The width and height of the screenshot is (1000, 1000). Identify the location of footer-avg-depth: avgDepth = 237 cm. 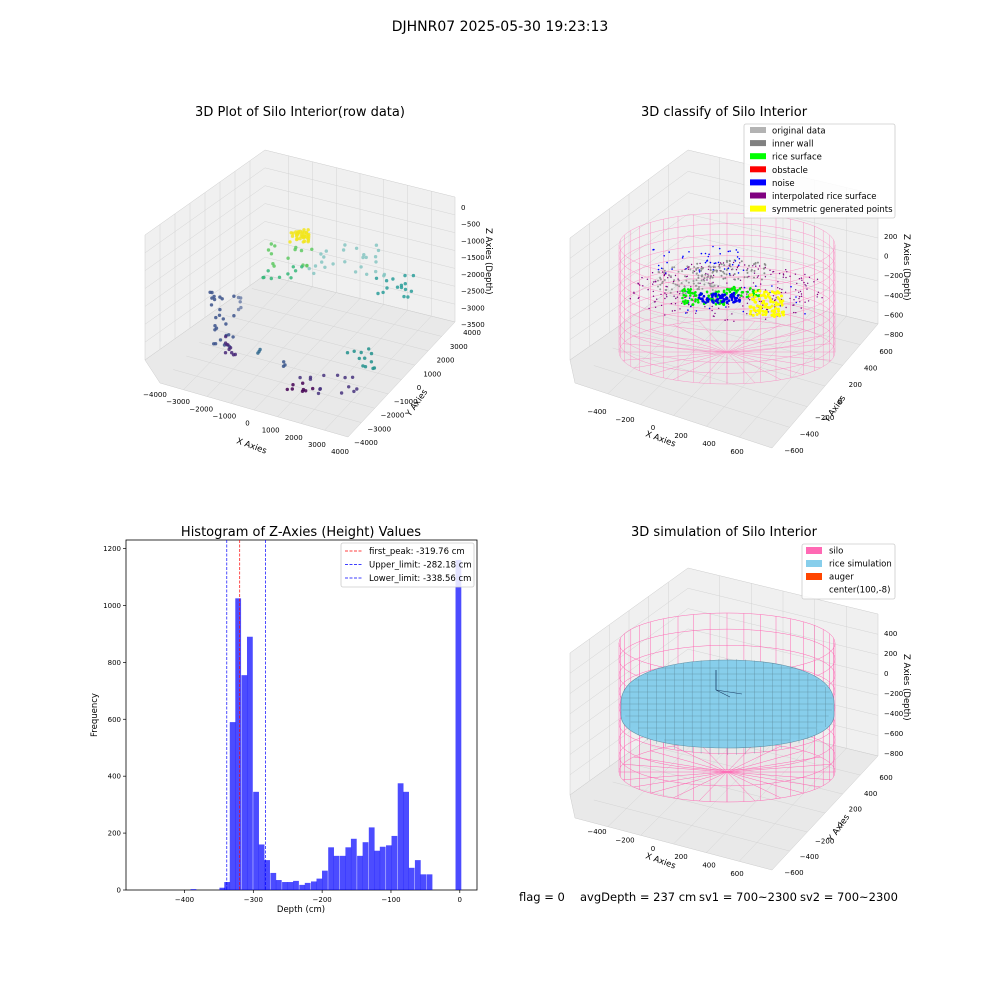
(638, 897).